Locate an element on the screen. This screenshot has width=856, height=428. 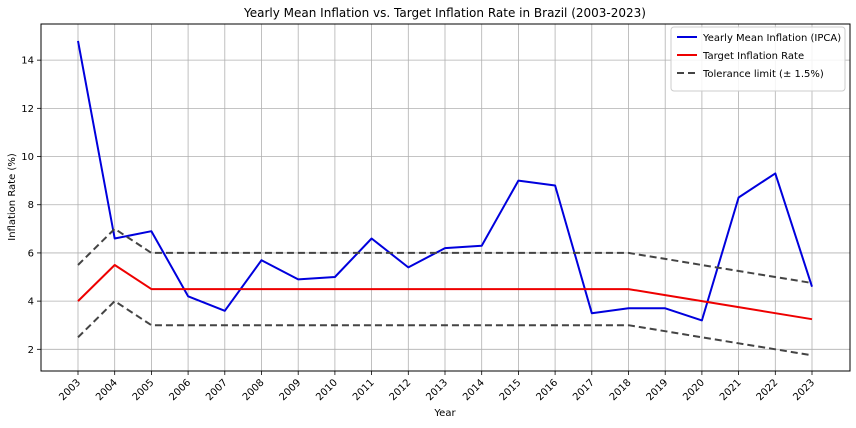
legend-box is located at coordinates (758, 59).